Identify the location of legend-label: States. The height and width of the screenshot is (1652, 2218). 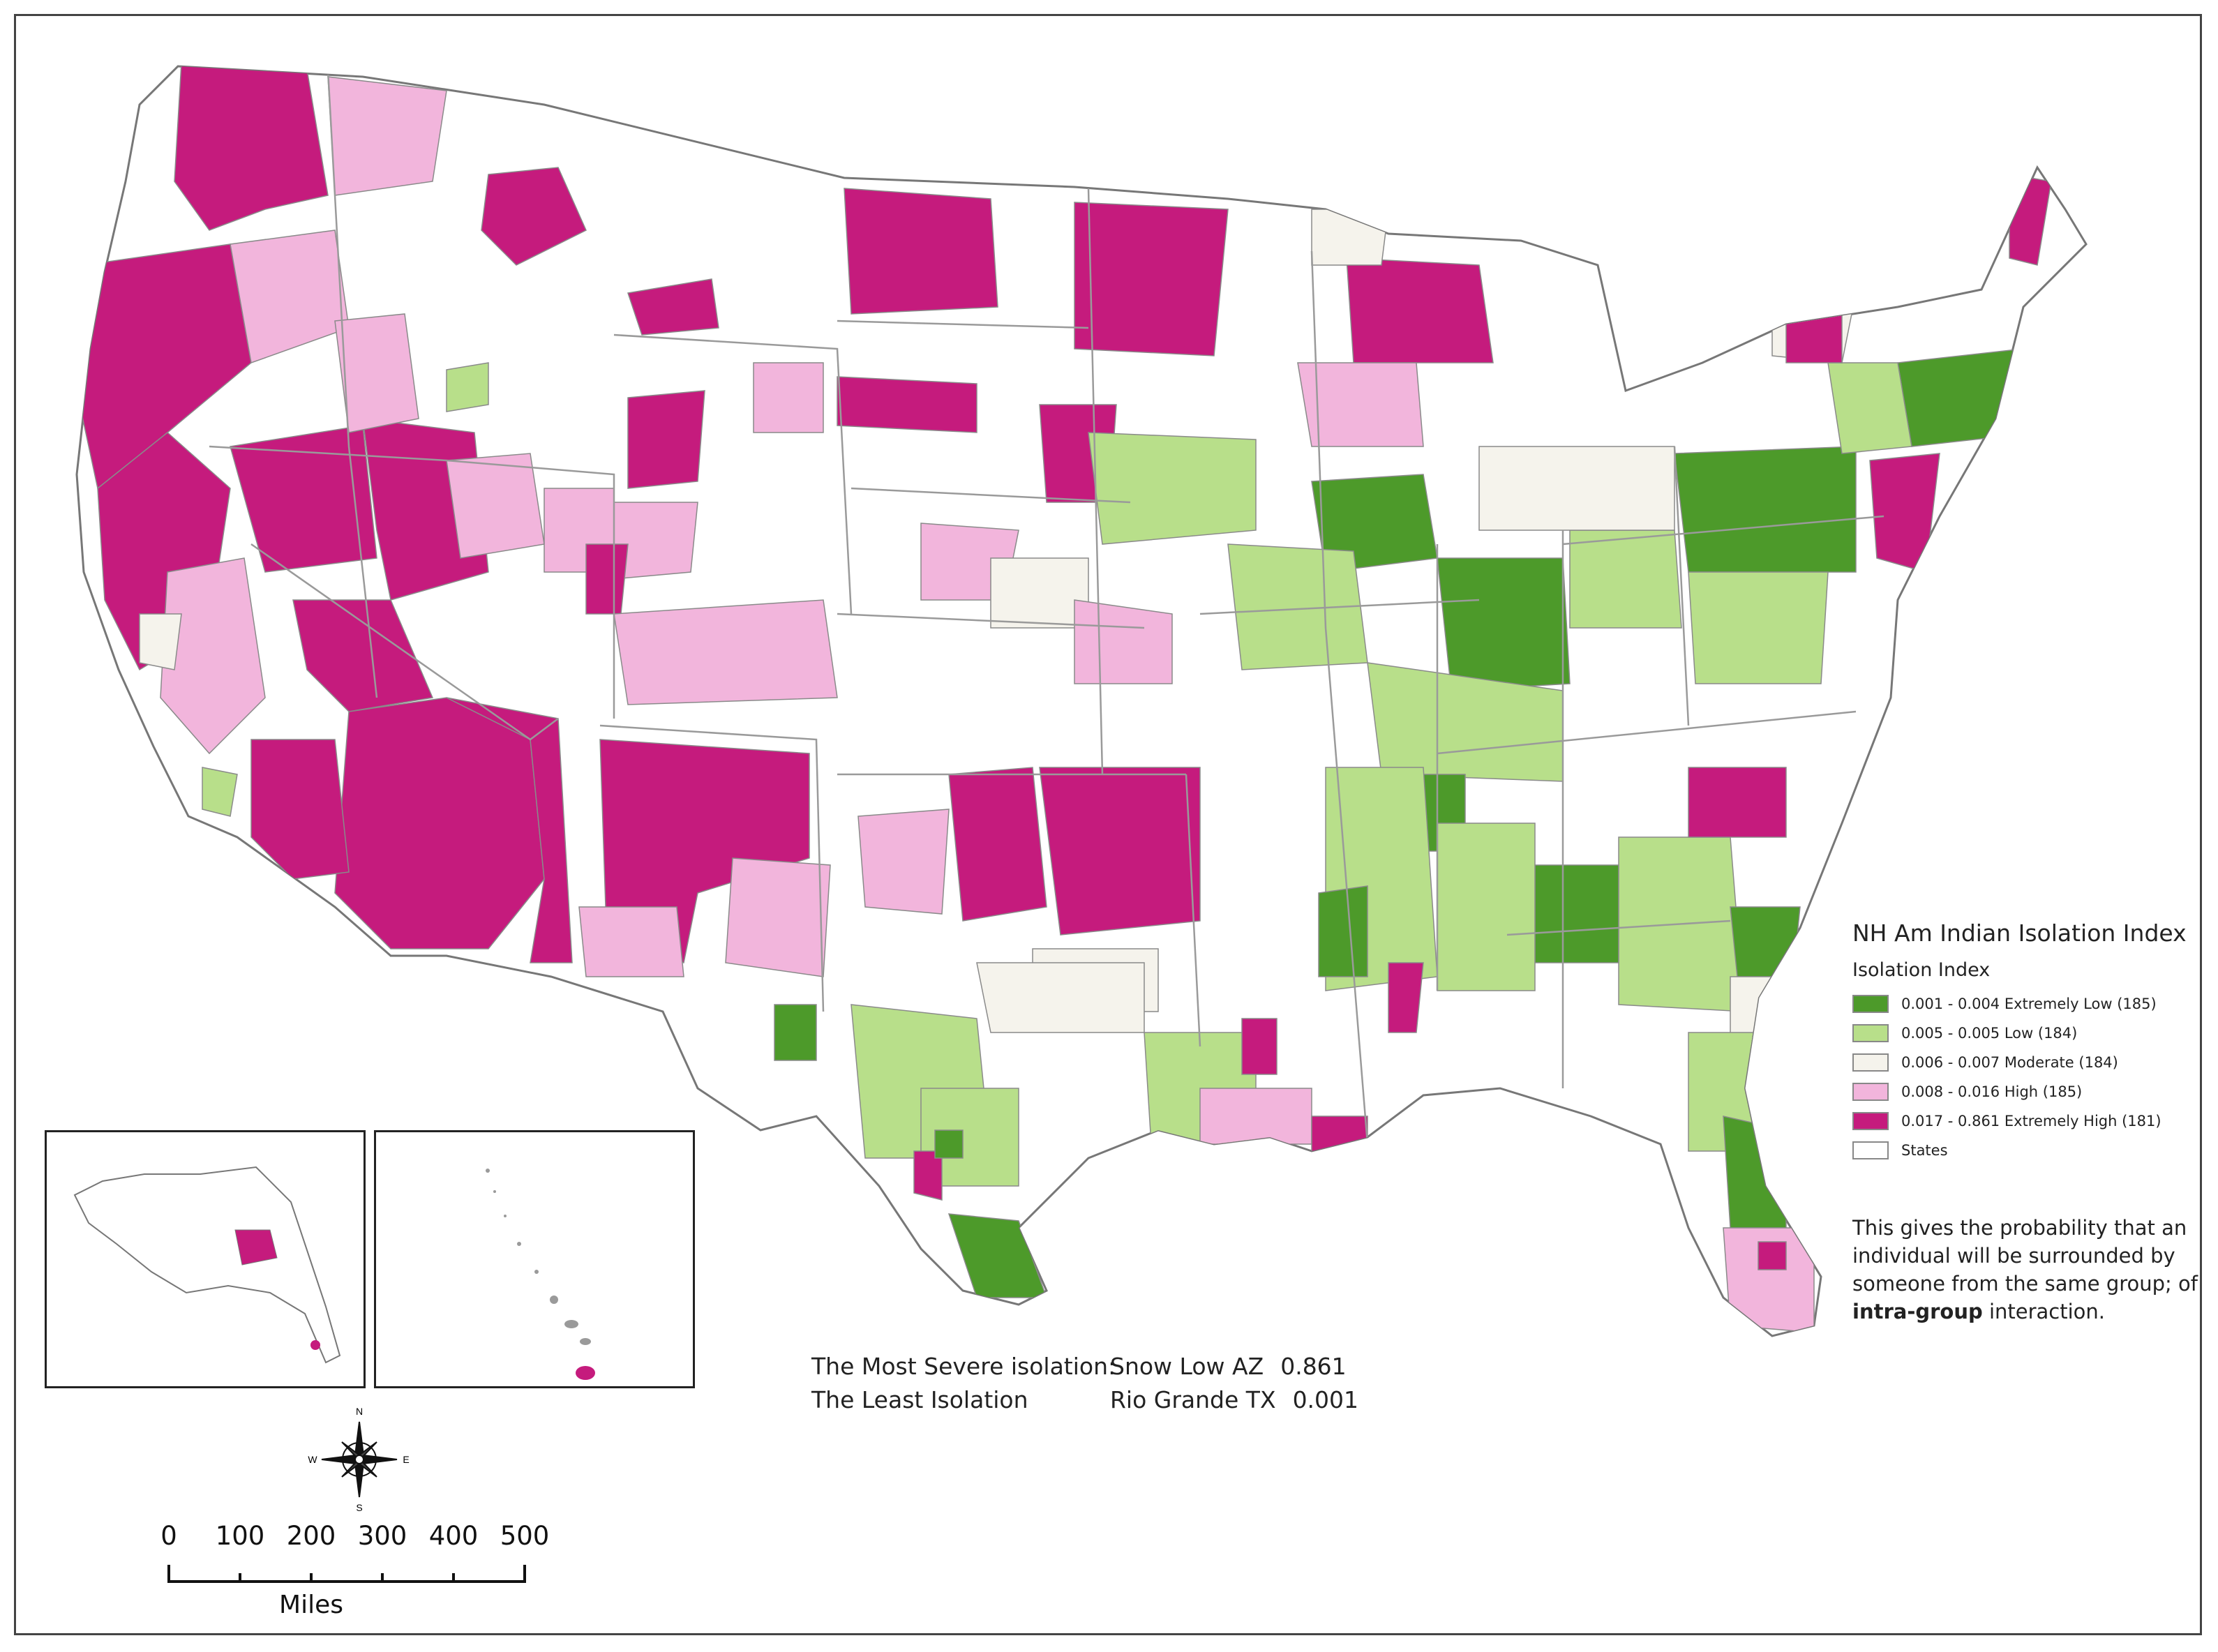
(1925, 1150).